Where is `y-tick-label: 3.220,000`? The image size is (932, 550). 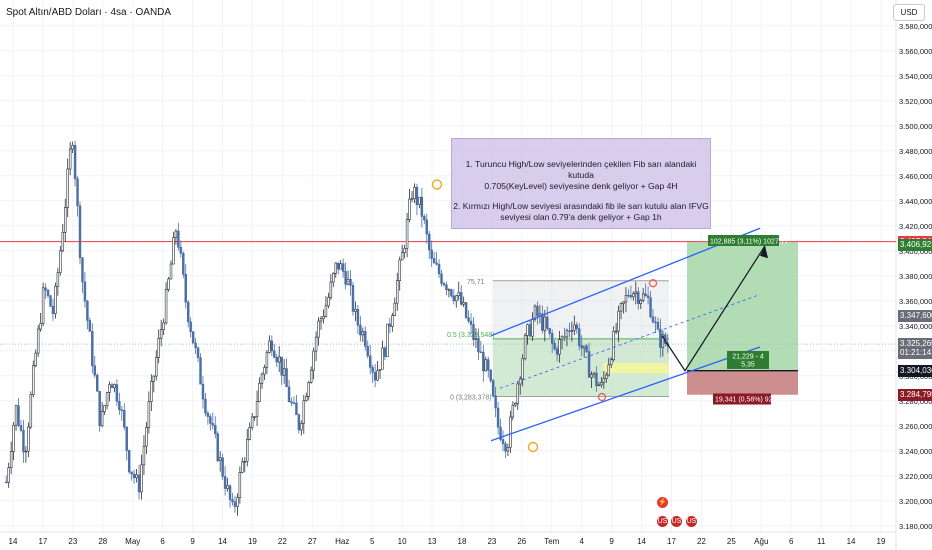 y-tick-label: 3.220,000 is located at coordinates (915, 476).